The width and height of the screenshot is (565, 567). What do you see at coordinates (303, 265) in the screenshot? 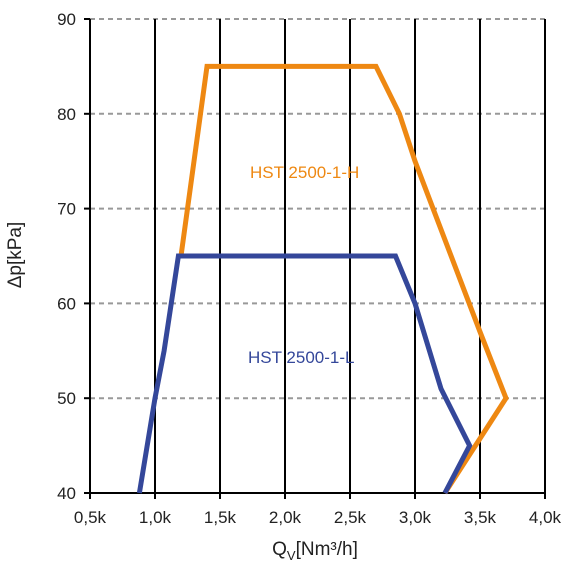
I see `series-labels: HST 2500-1-H HST 2500-1-L` at bounding box center [303, 265].